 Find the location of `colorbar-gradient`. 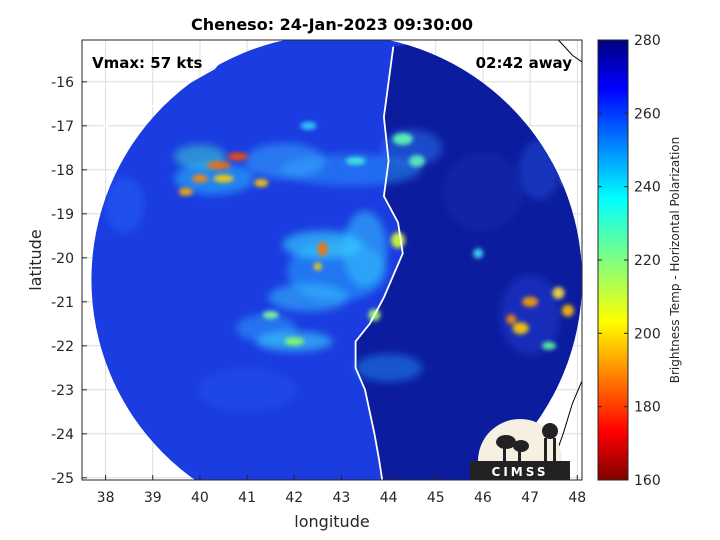

colorbar-gradient is located at coordinates (613, 260).